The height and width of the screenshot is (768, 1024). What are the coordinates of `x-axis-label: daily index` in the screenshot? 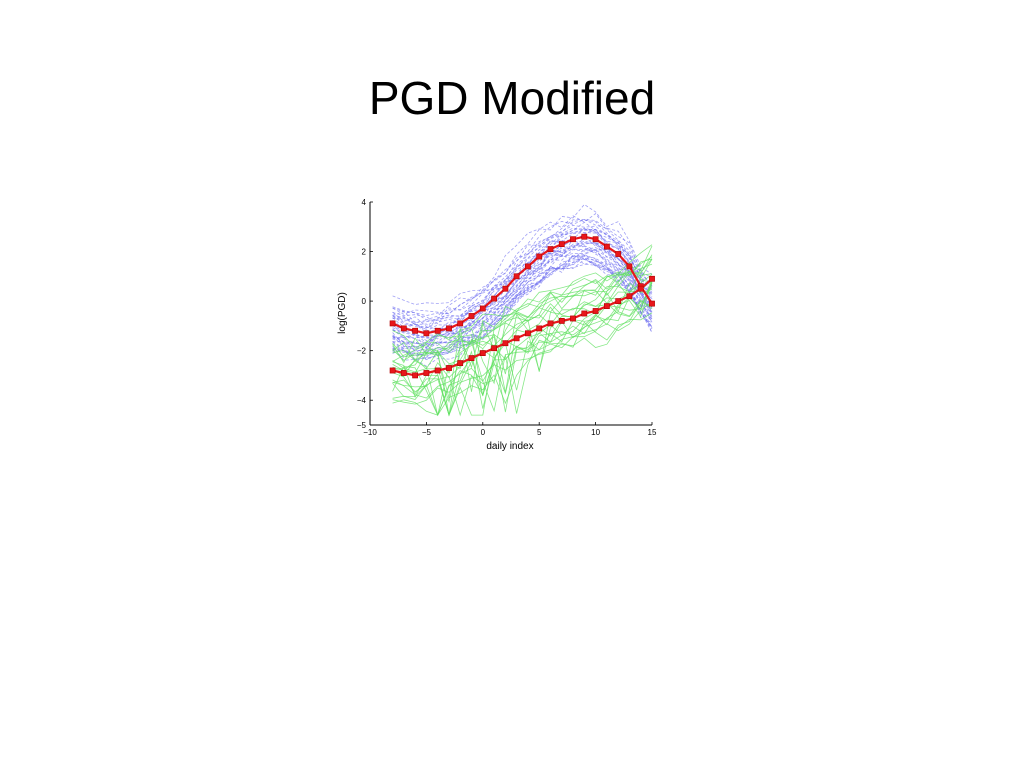 It's located at (509, 446).